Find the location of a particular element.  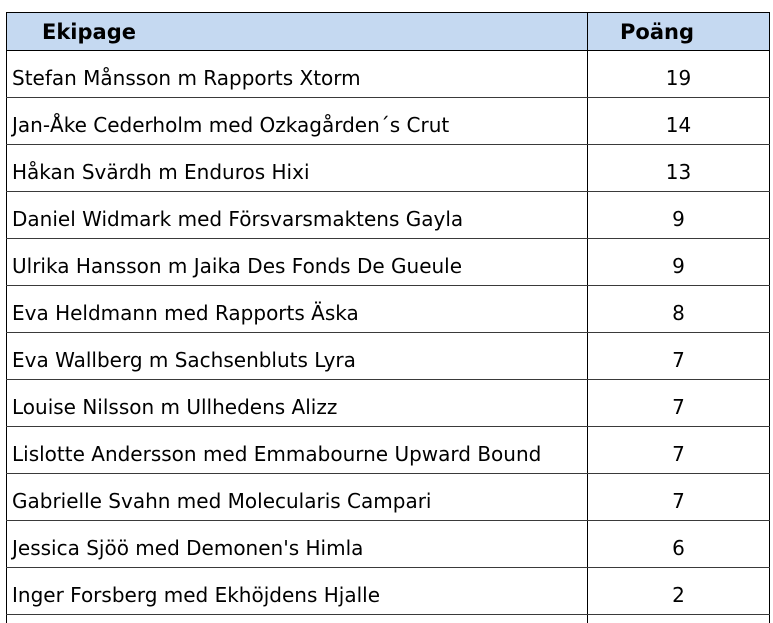

ekipage-cell: Håkan Svärdh m Enduros Hixi is located at coordinates (297, 168).